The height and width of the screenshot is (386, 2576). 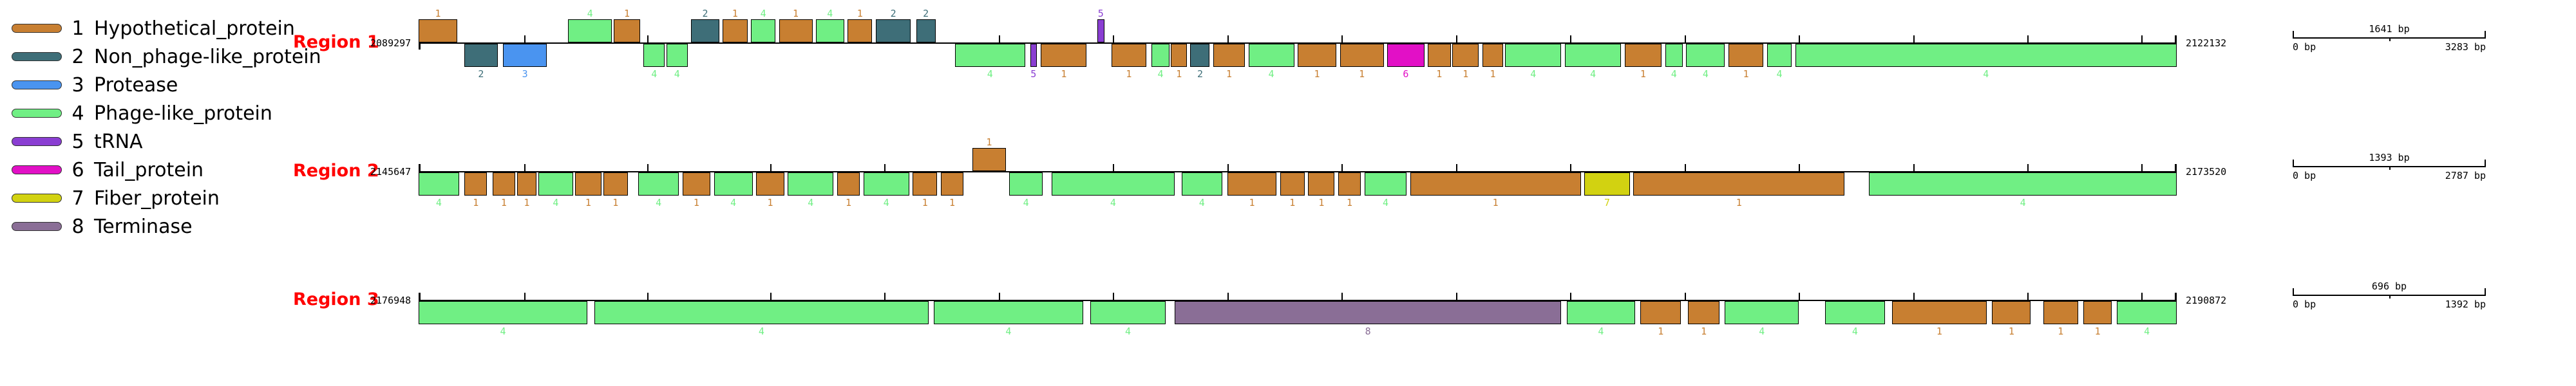 What do you see at coordinates (167, 56) in the screenshot?
I see `legend-item-non_phage-like_protein: 2 Non_phage-like_protein` at bounding box center [167, 56].